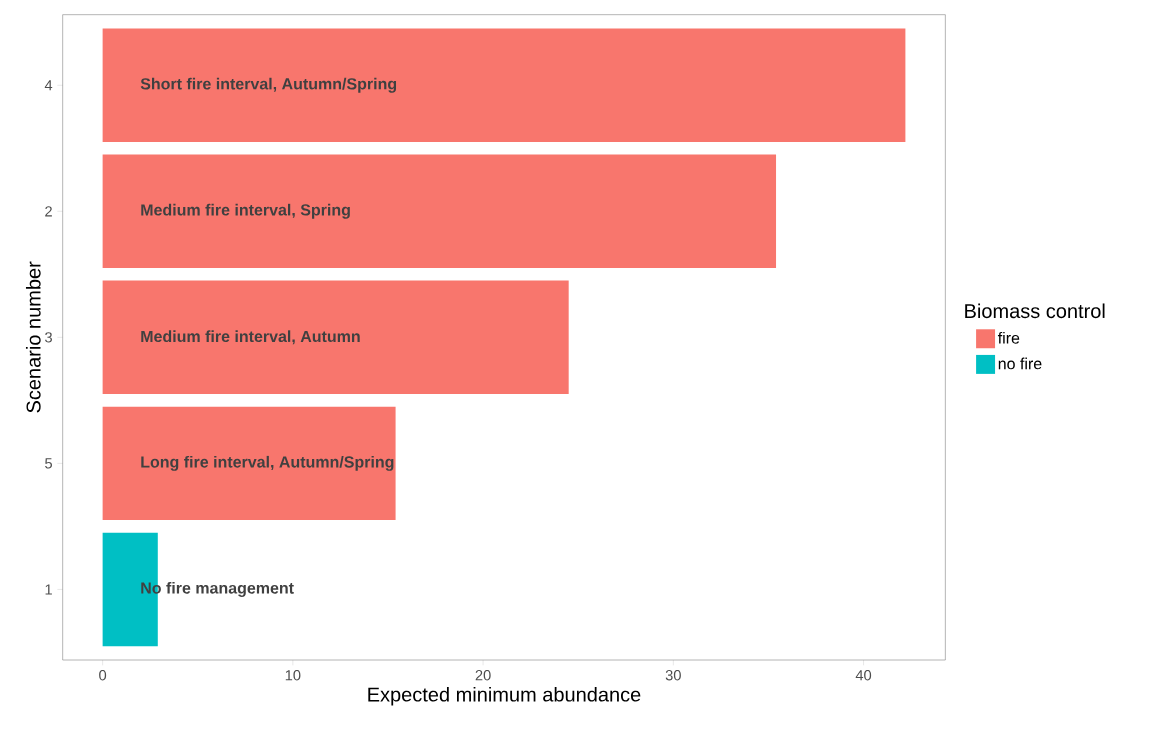 This screenshot has height=729, width=1176. Describe the element at coordinates (250, 337) in the screenshot. I see `annotation: Medium fire interval, Autumn` at that location.